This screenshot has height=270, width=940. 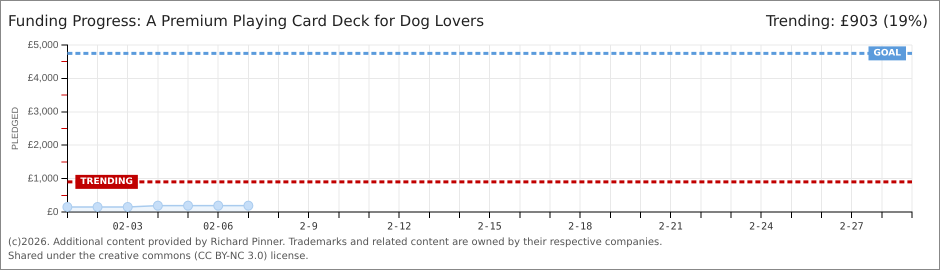 What do you see at coordinates (246, 21) in the screenshot?
I see `chart-title: Funding Progress: A Premium Playing Card Deck for Dog Lovers` at bounding box center [246, 21].